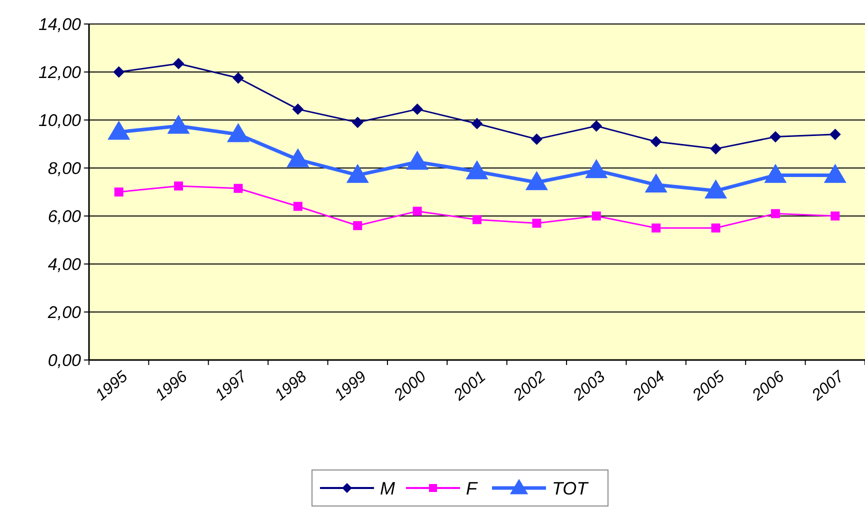  What do you see at coordinates (60, 24) in the screenshot?
I see `y-tick-label: 14,00` at bounding box center [60, 24].